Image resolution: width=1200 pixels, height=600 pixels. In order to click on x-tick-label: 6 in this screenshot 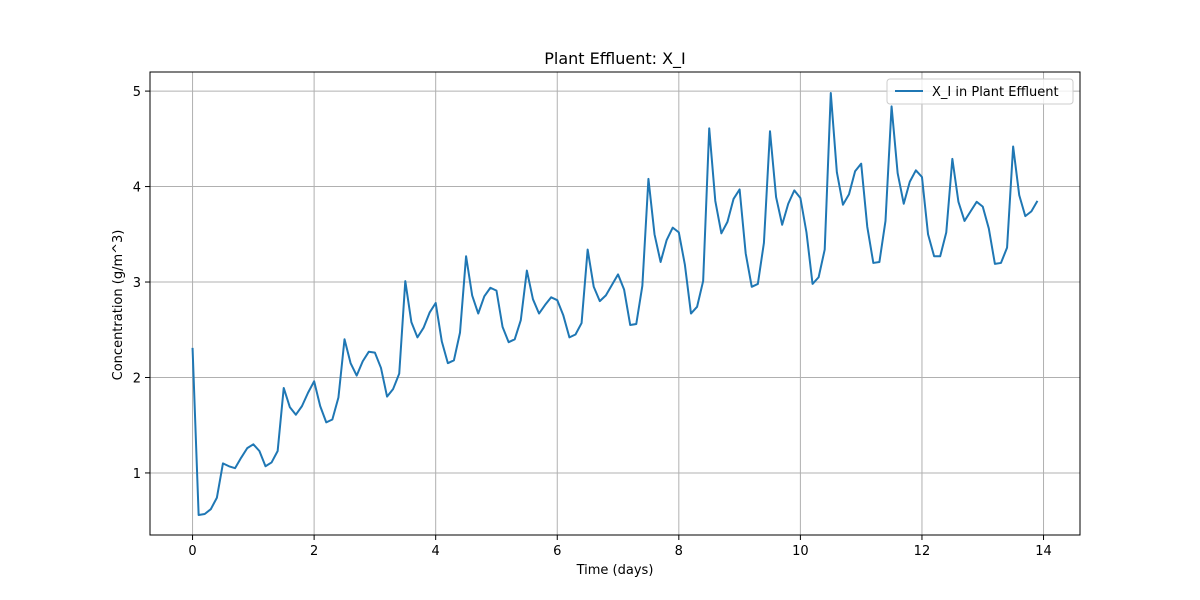, I will do `click(557, 551)`.